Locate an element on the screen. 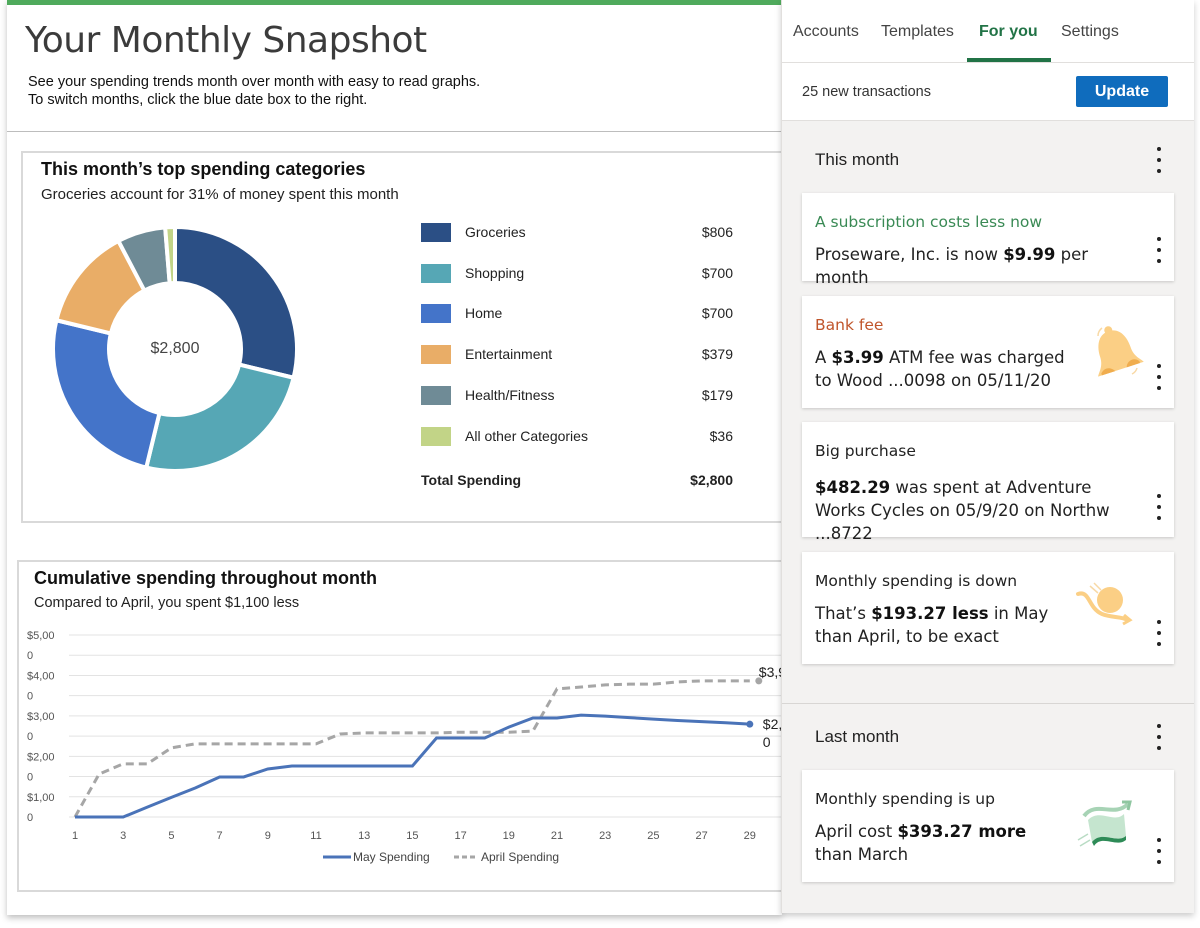 The width and height of the screenshot is (1200, 928). x-tick-label: 17 is located at coordinates (460, 836).